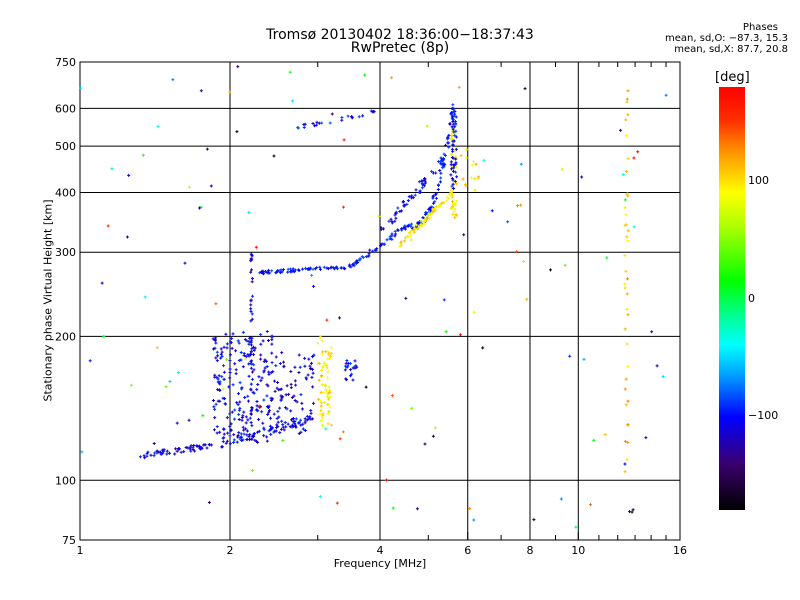  I want to click on stats-o-mode: mean, sd,O: −87.3, 15.3, so click(726, 38).